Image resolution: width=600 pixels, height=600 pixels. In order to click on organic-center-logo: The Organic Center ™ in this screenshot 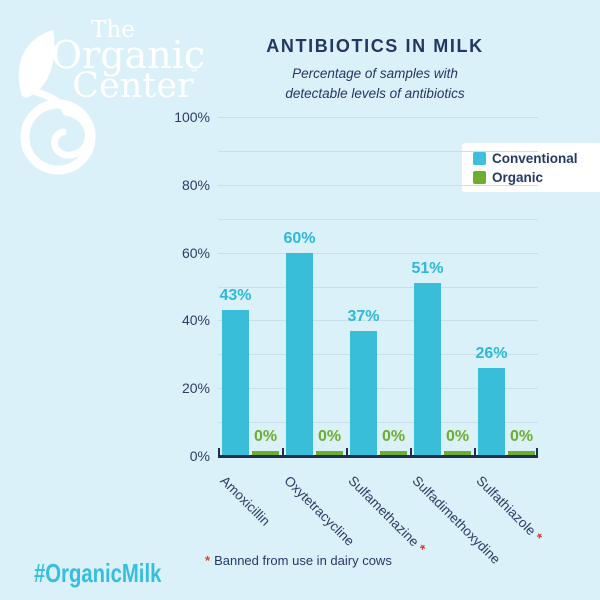, I will do `click(113, 94)`.